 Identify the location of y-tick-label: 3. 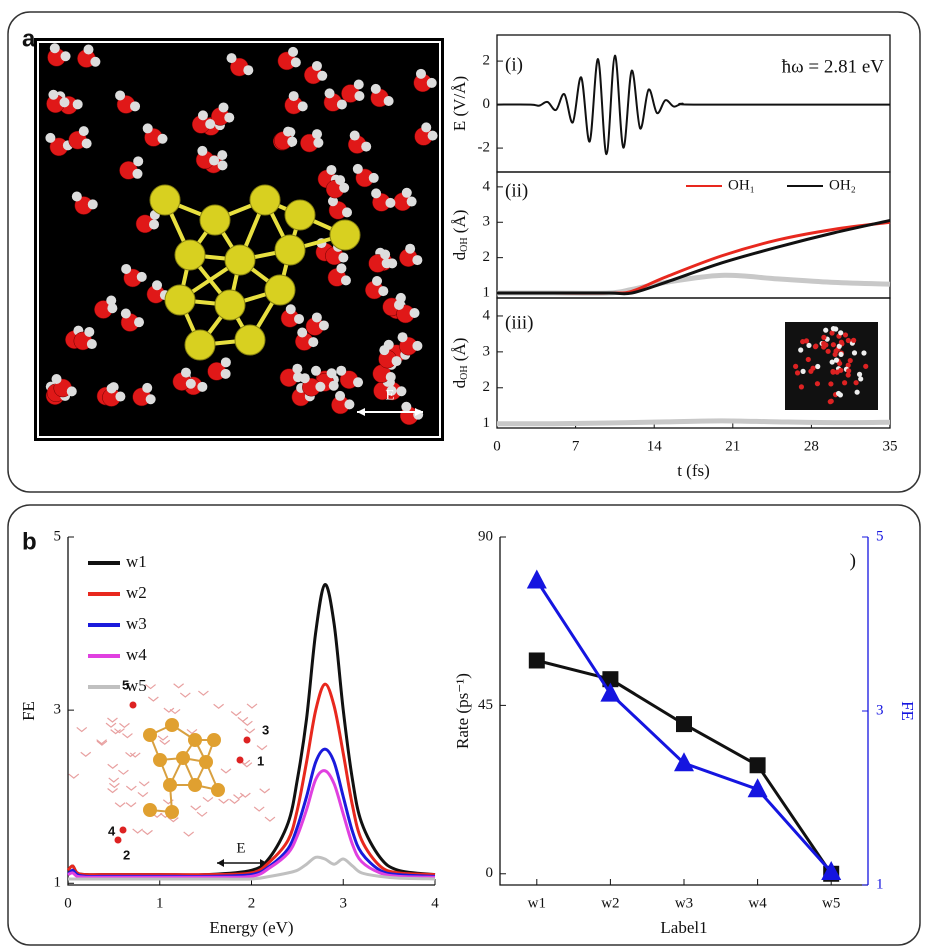
(58, 710).